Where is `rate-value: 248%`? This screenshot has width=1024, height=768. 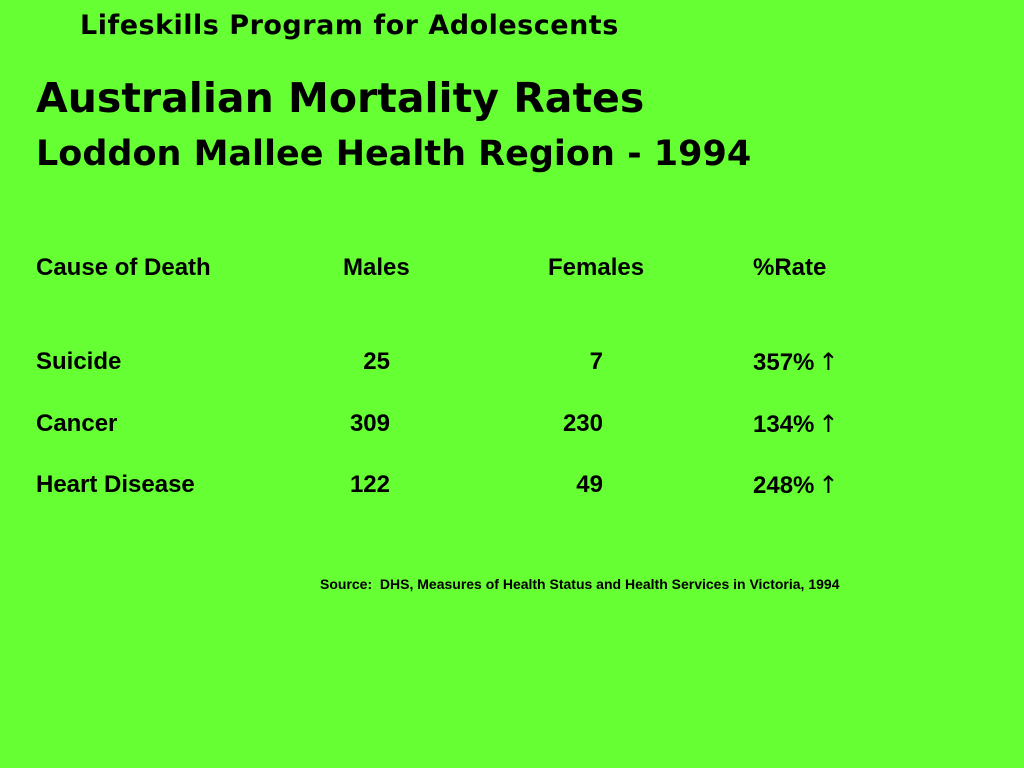 rate-value: 248% is located at coordinates (784, 485).